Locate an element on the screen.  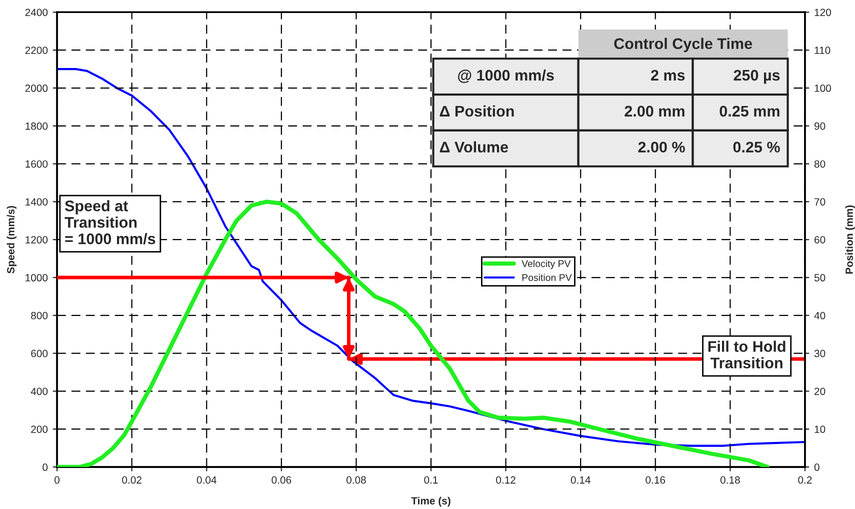
x-tick-label: 0.2 is located at coordinates (805, 480).